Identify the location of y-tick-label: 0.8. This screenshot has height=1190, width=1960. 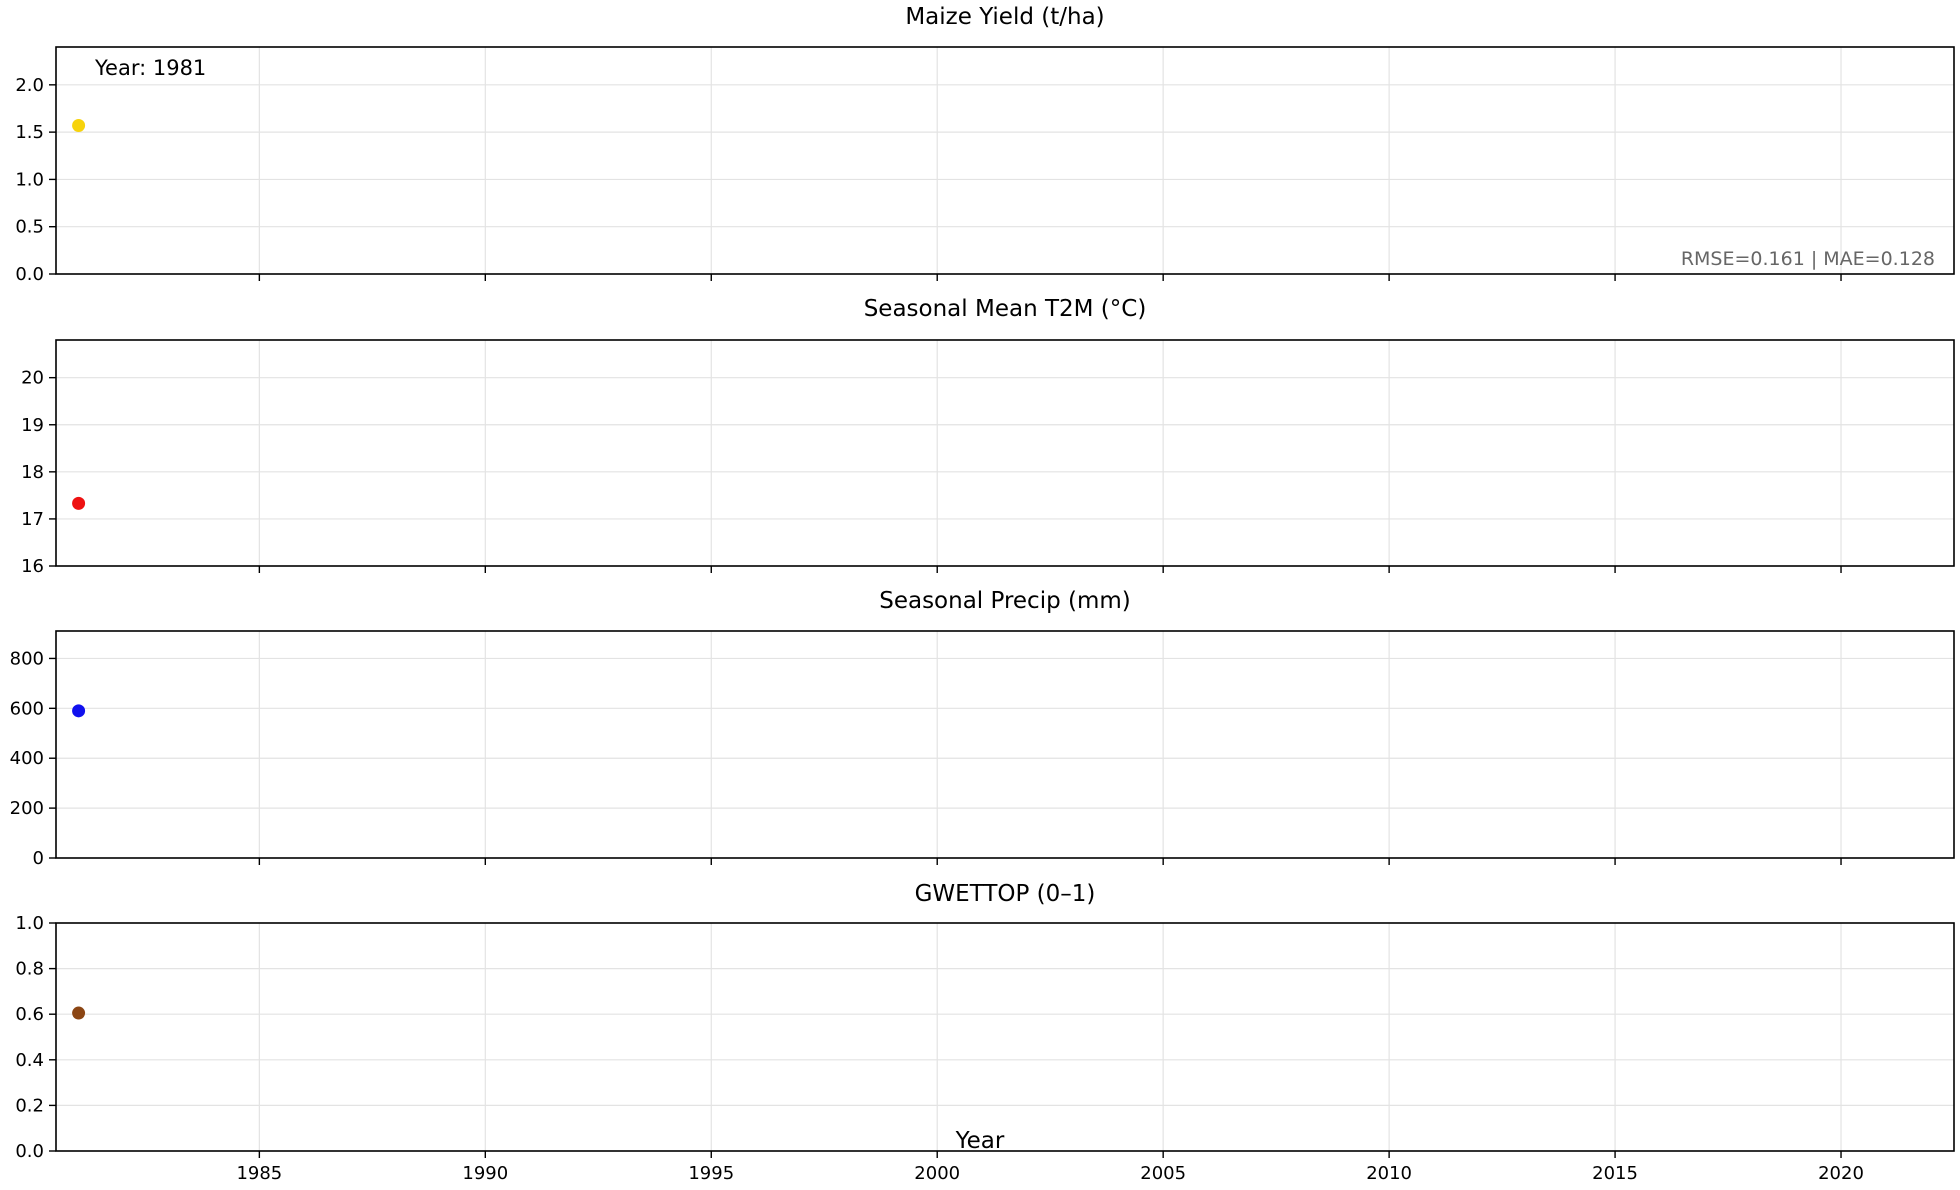
(29, 969).